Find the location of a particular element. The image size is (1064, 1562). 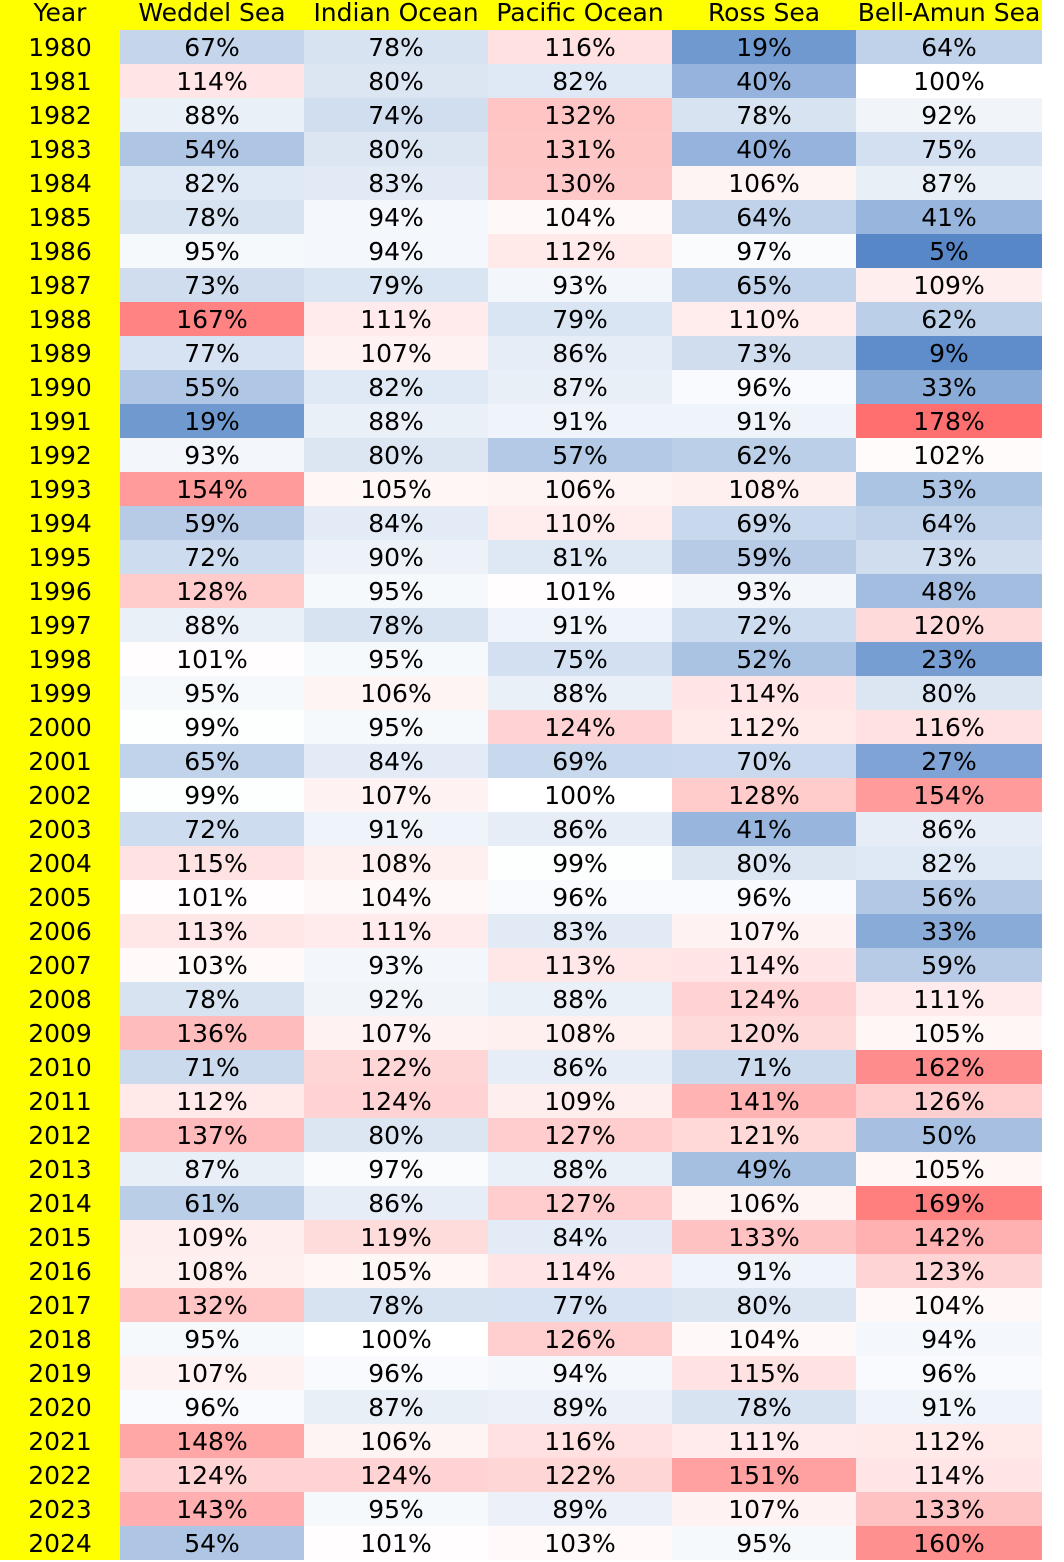

data-cell: 128% is located at coordinates (212, 591).